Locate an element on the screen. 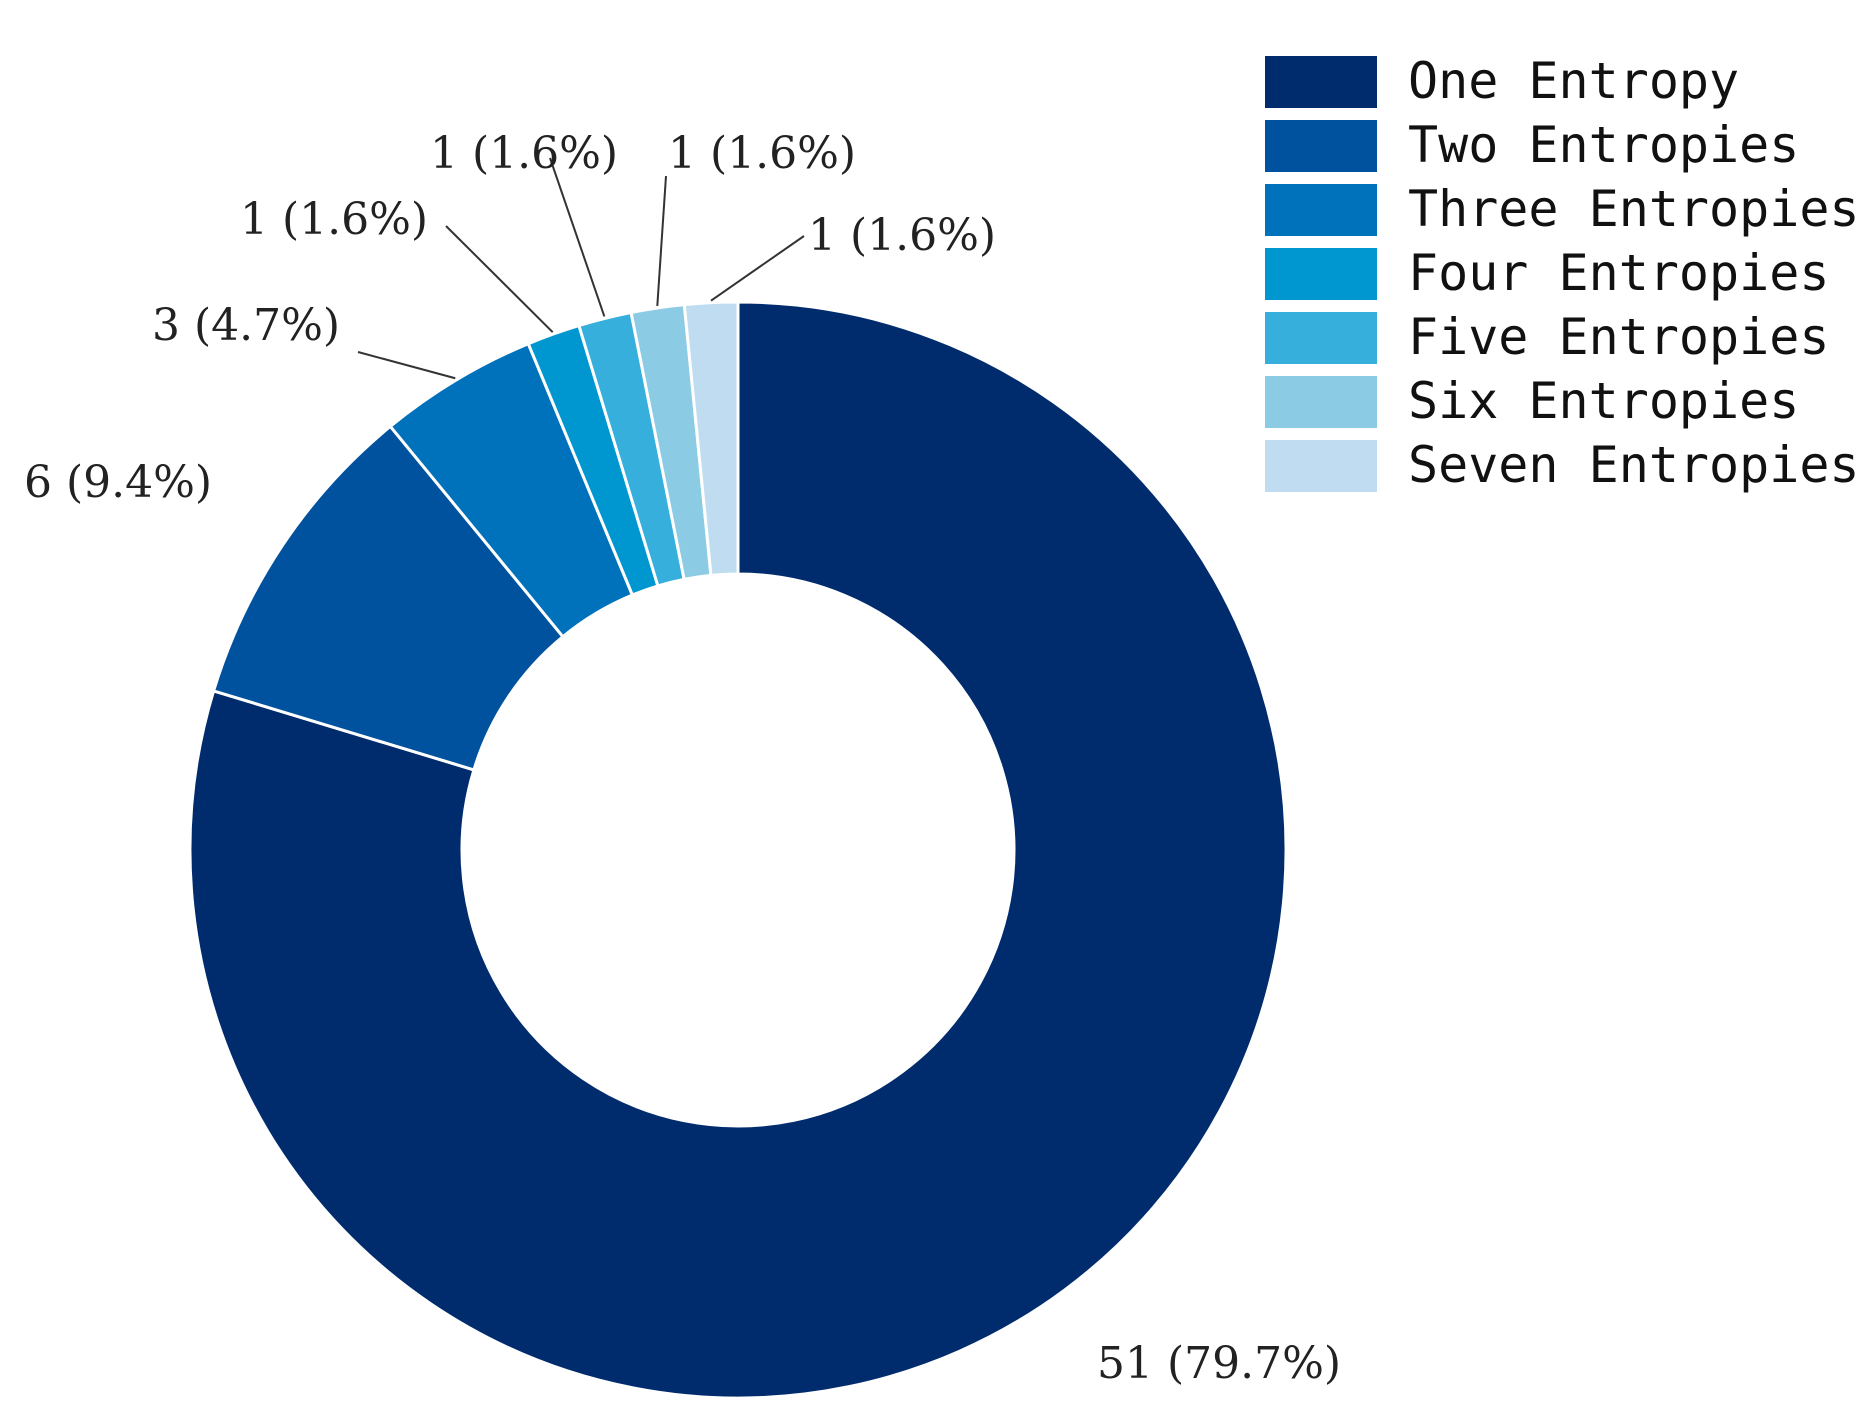 This screenshot has height=1419, width=1855. legend-item-six-entropies: Six Entropies is located at coordinates (1532, 401).